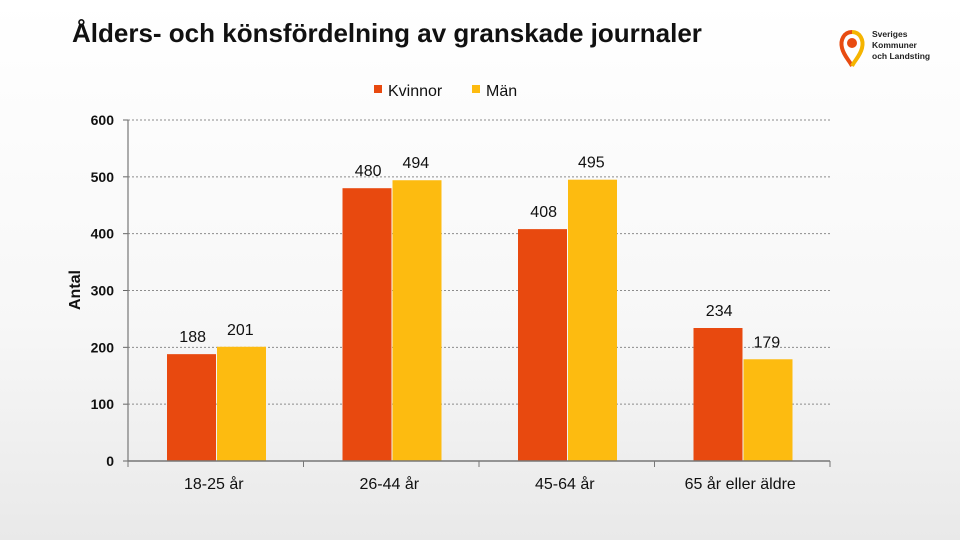  Describe the element at coordinates (103, 291) in the screenshot. I see `y-tick-label: 300` at that location.